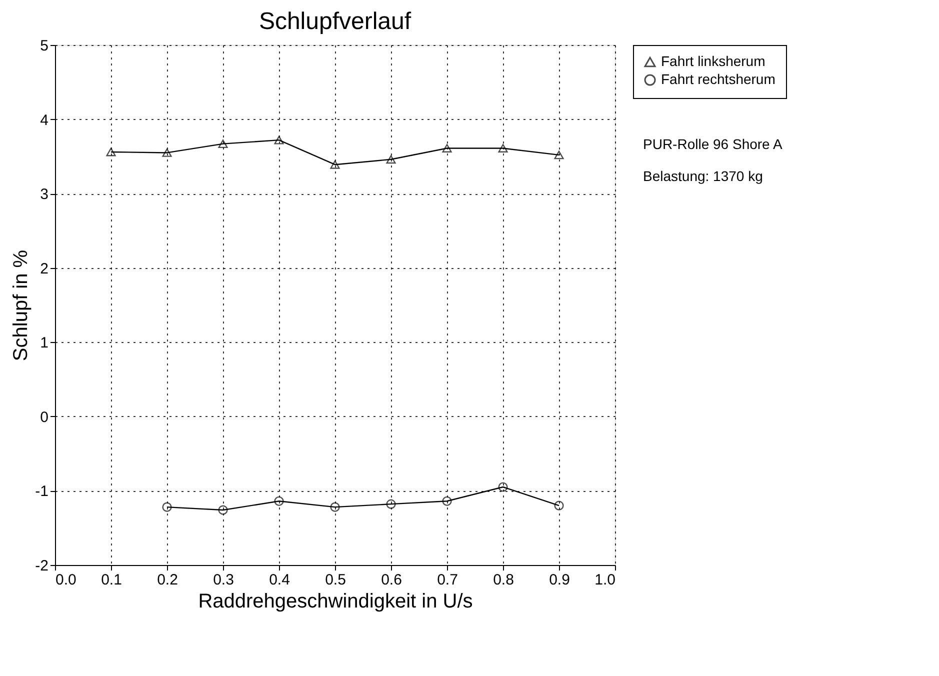 The width and height of the screenshot is (939, 676). I want to click on y-tick-label: 1, so click(44, 343).